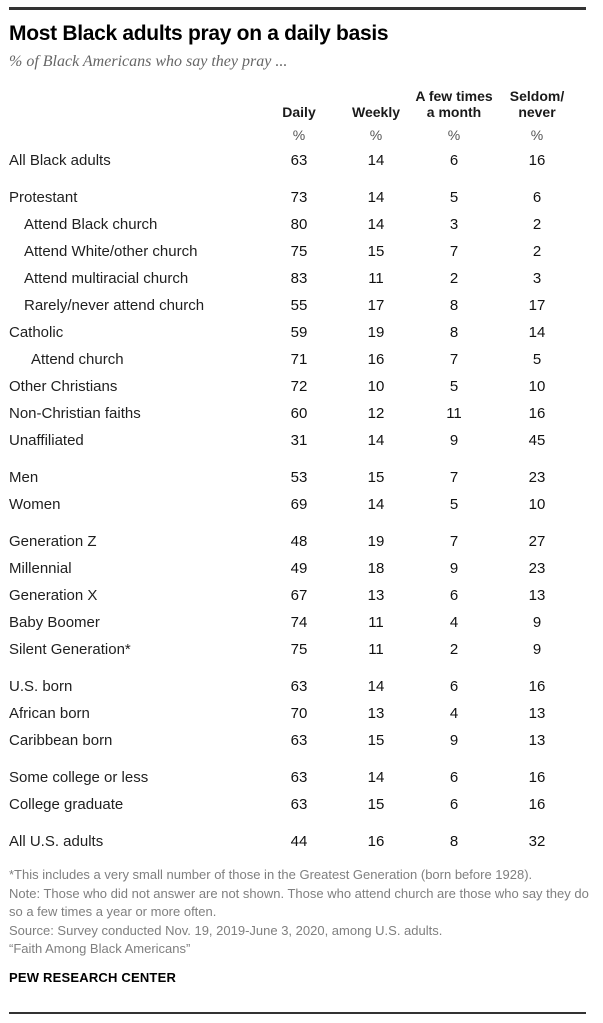  Describe the element at coordinates (301, 477) in the screenshot. I see `table-row: Men 53 15 7 23` at that location.